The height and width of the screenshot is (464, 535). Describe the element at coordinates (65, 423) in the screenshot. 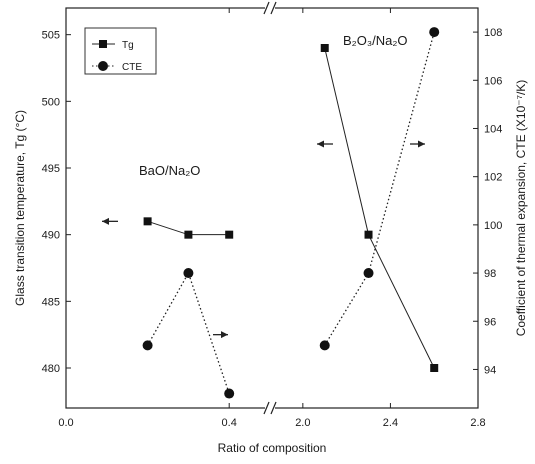

I see `x-tick-label: 0.0` at that location.